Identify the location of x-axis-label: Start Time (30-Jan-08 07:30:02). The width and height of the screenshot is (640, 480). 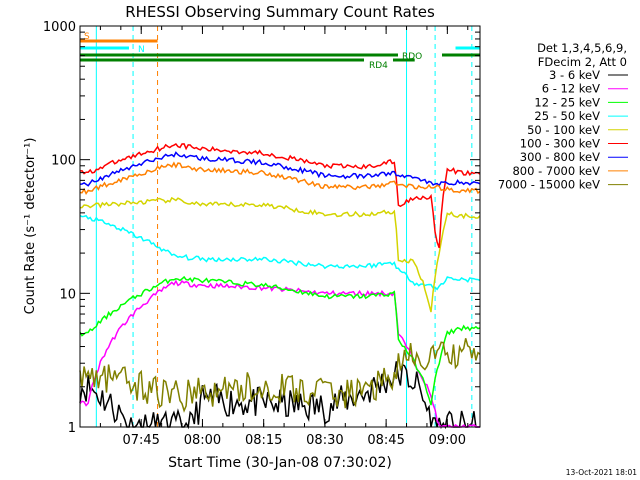
(280, 463).